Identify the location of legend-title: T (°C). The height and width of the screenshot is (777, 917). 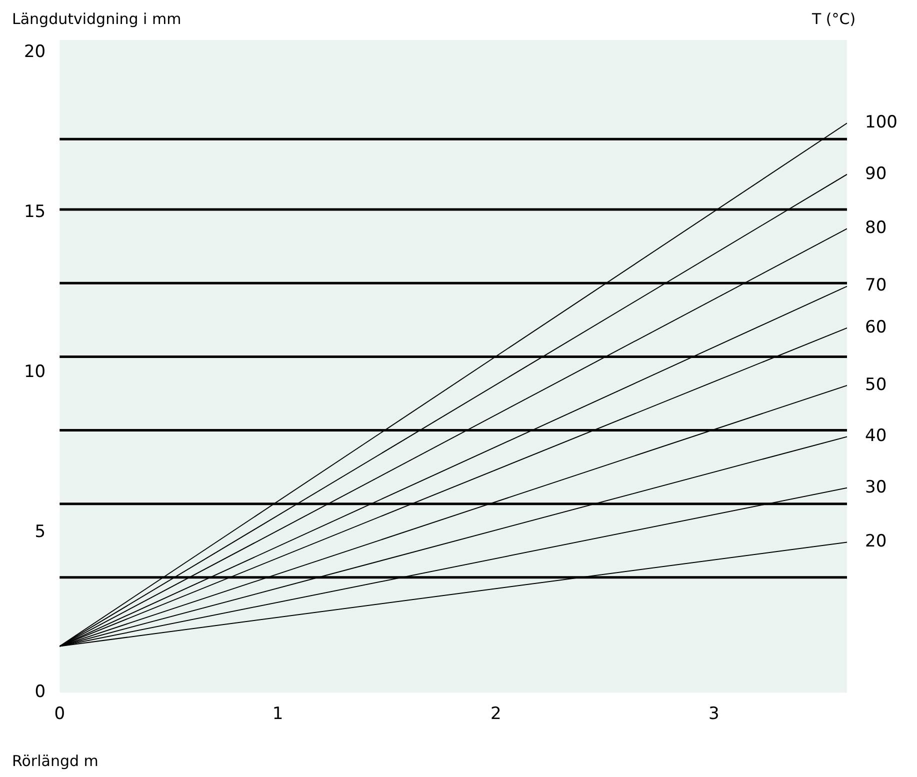
(834, 19).